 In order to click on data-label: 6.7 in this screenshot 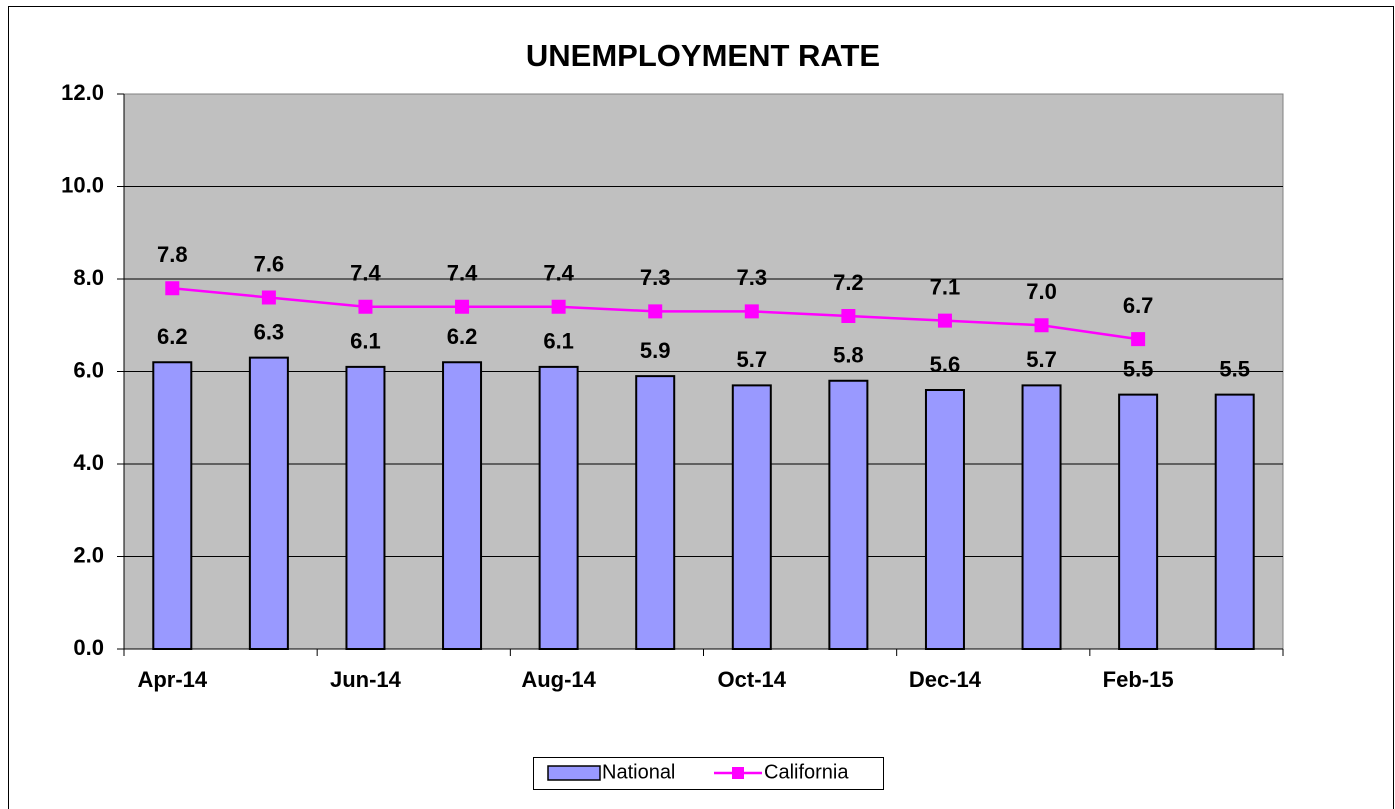, I will do `click(1138, 305)`.